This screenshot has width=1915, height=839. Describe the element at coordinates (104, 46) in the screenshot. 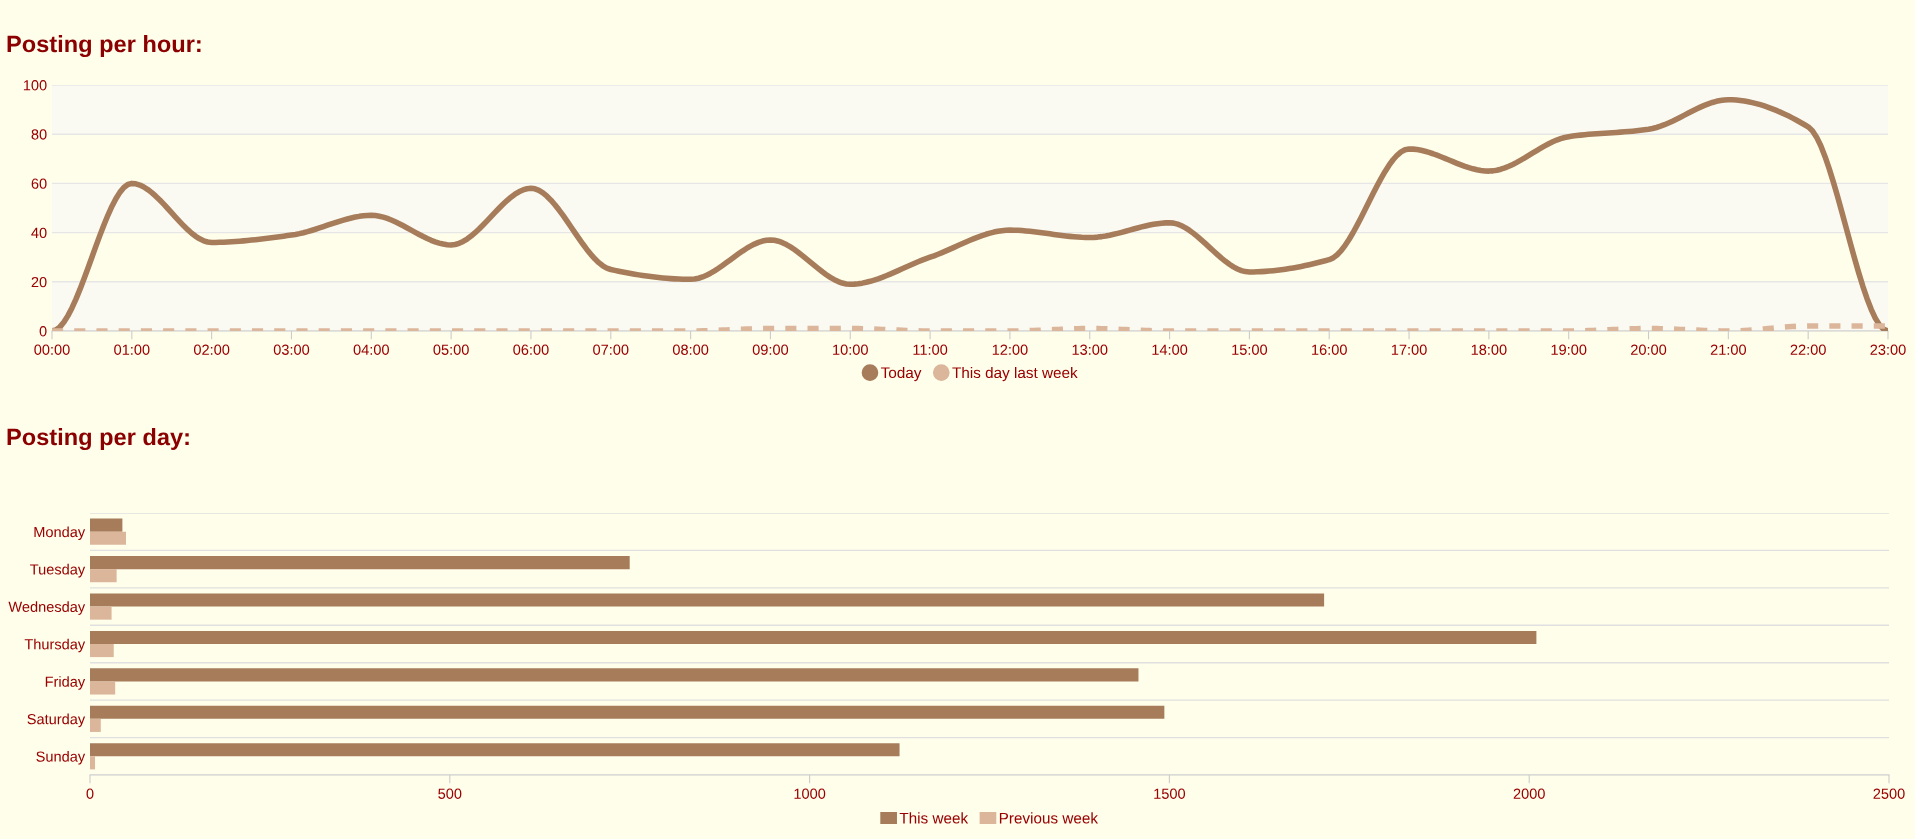

I see `chart-title: Posting per hour:` at that location.